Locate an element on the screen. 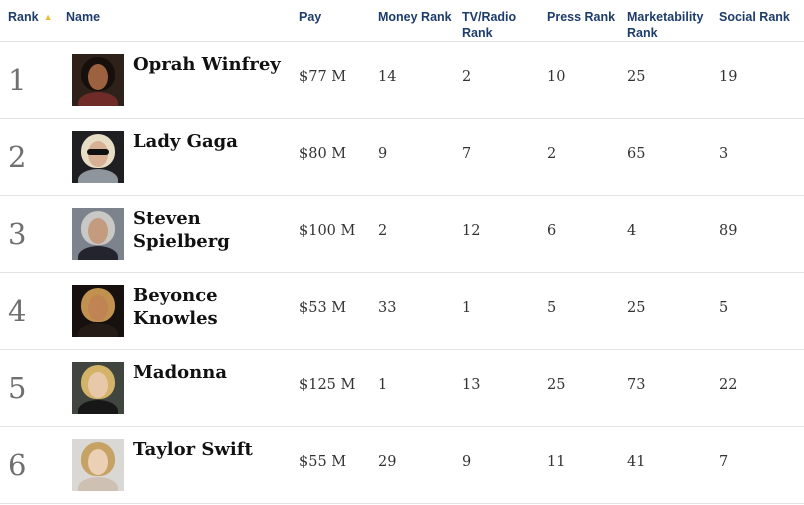 The width and height of the screenshot is (804, 505). column-header-tv-radio-rank: TV/Radio Rank is located at coordinates (489, 25).